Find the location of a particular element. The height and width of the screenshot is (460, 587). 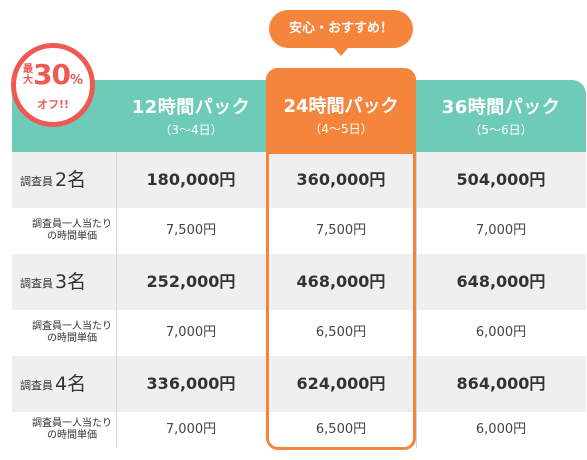

price-cell: 648,000円 is located at coordinates (501, 281).